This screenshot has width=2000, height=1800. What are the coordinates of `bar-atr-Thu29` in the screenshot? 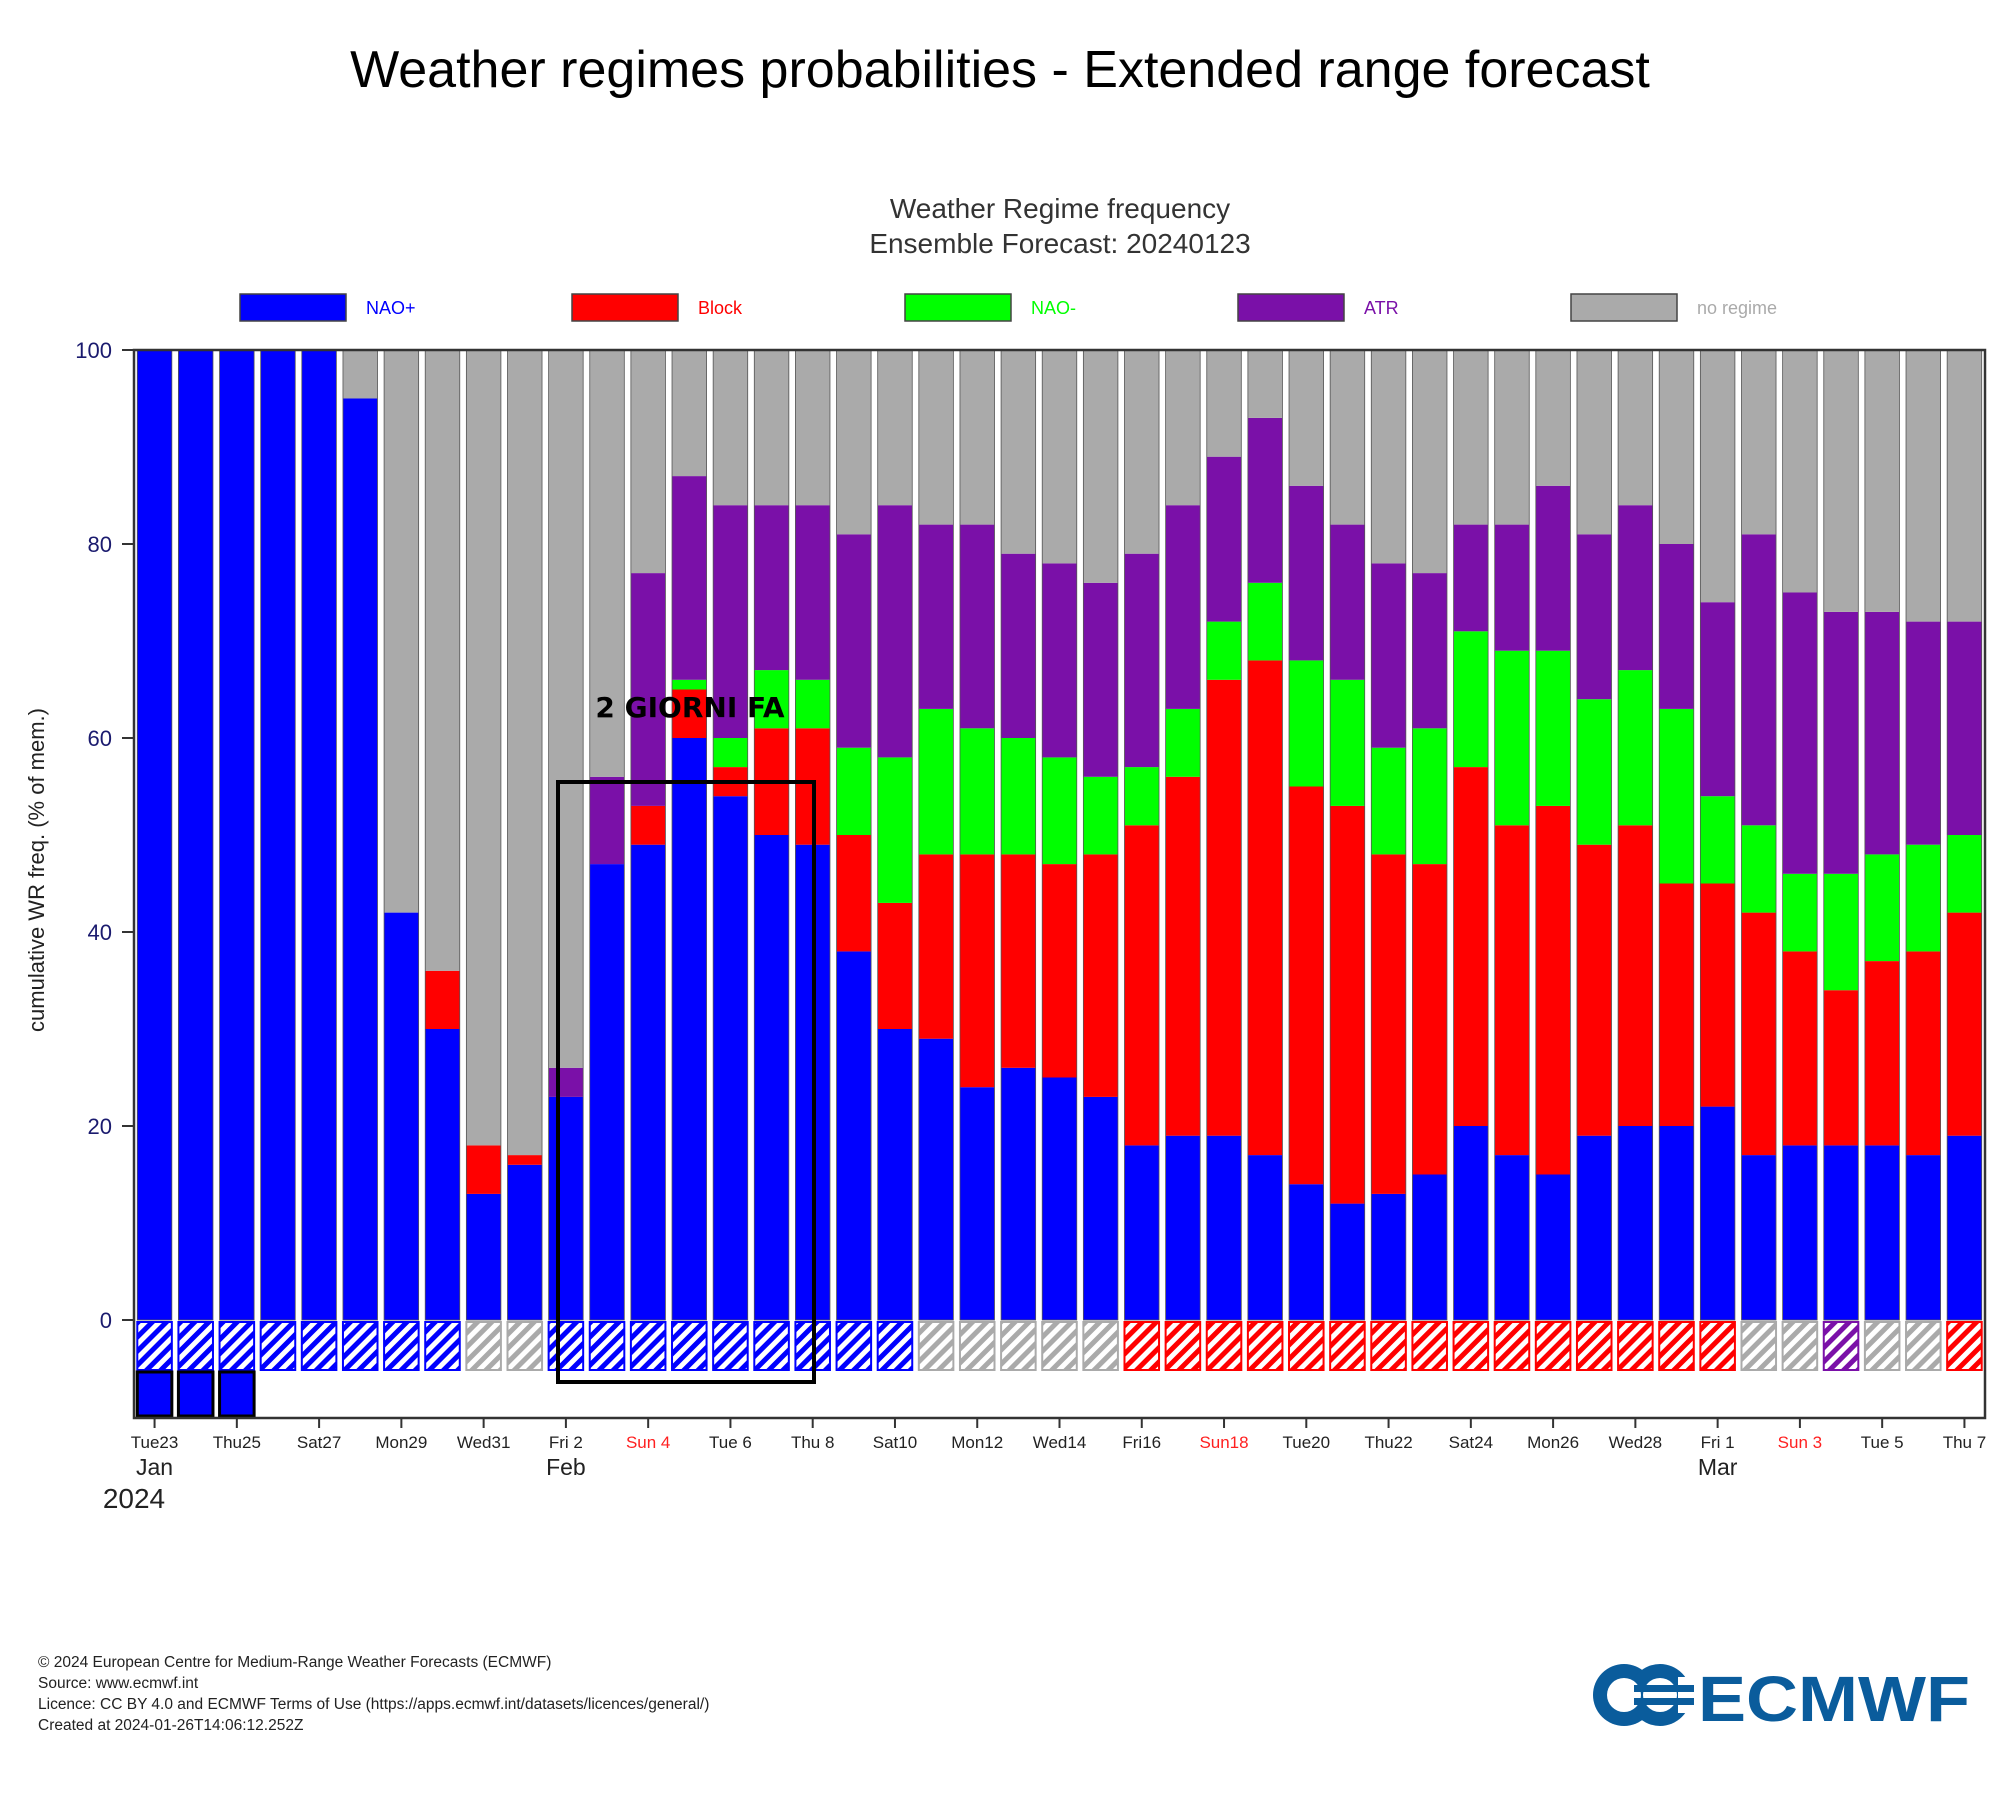 It's located at (1676, 626).